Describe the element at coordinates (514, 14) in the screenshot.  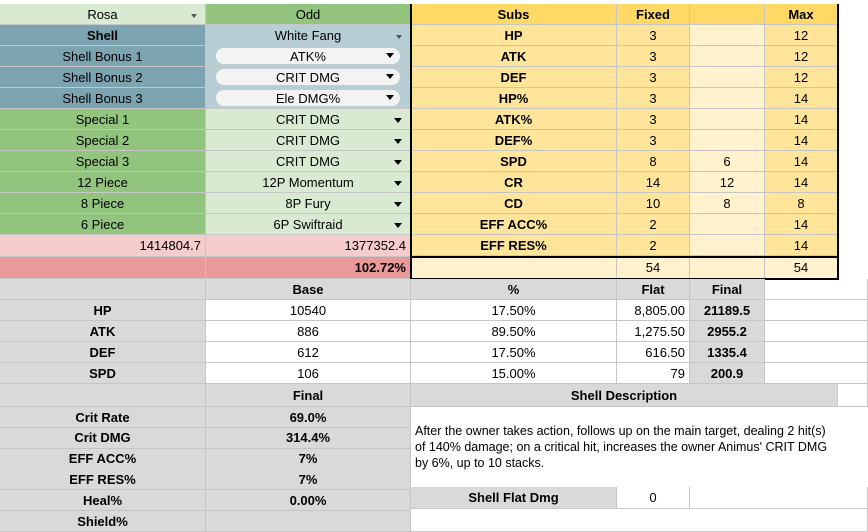
I see `subs-header-name: Subs` at that location.